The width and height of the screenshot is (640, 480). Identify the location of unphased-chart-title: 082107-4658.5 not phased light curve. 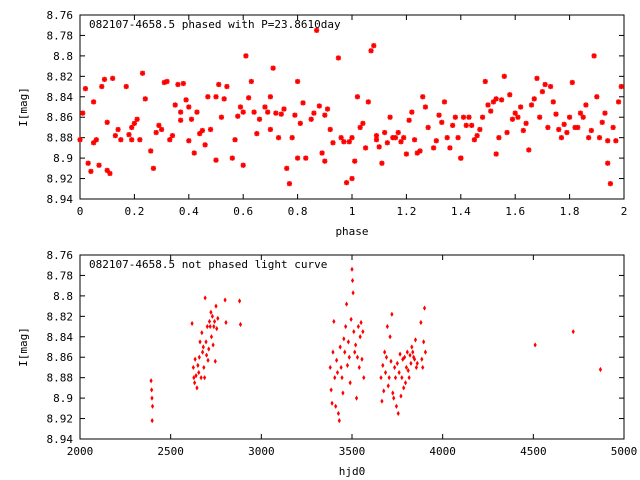
(208, 264).